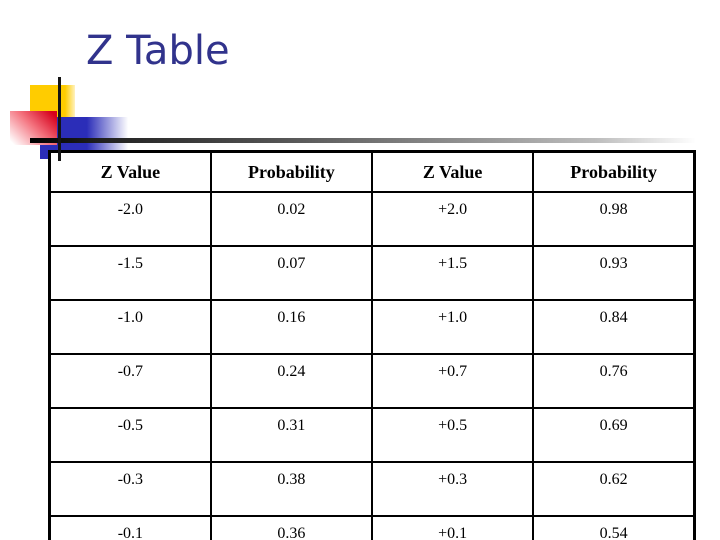  I want to click on header-probability-left: Probability, so click(291, 171).